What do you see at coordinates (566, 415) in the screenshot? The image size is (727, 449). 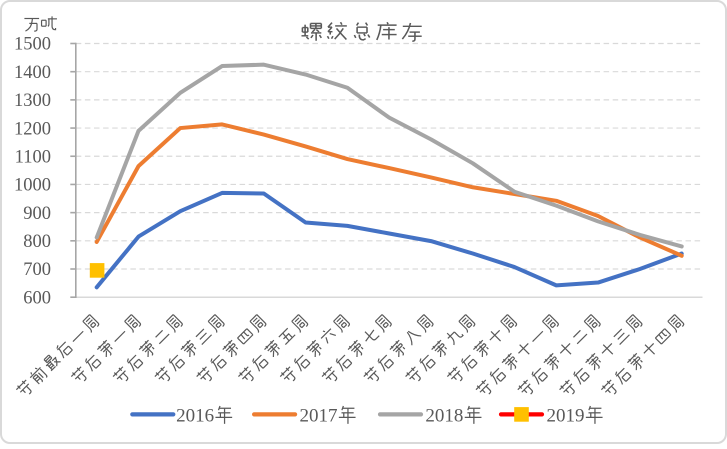 I see `svg-text: 2019` at bounding box center [566, 415].